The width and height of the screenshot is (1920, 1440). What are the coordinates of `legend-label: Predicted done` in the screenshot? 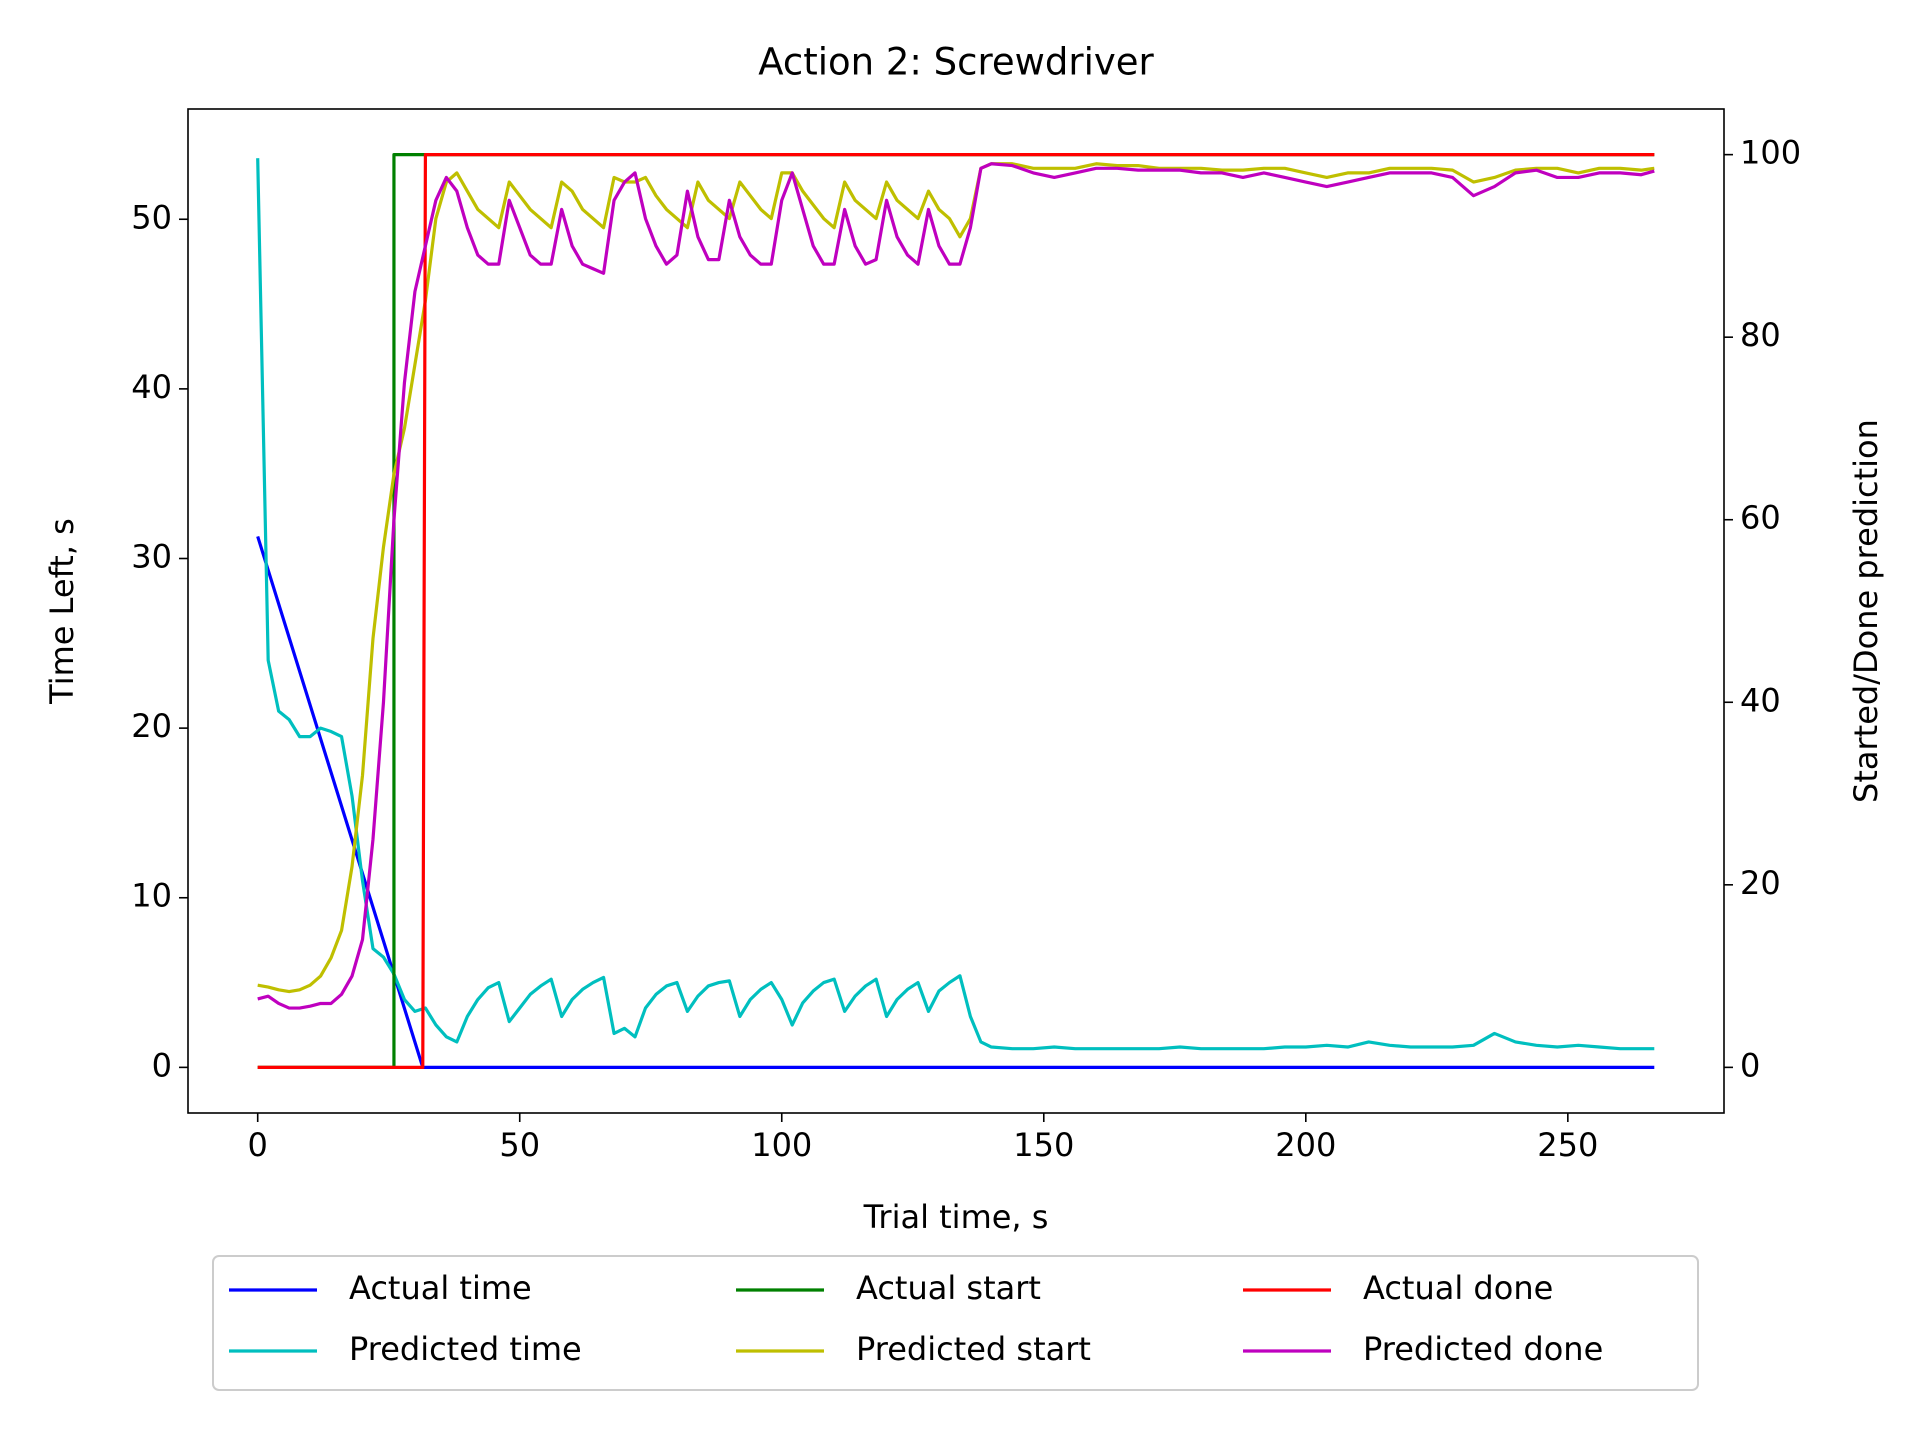 It's located at (1483, 1349).